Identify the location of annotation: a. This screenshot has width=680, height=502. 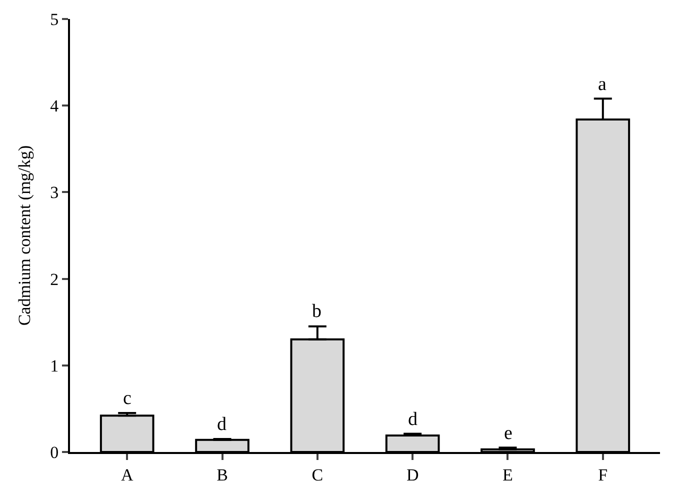
(602, 84).